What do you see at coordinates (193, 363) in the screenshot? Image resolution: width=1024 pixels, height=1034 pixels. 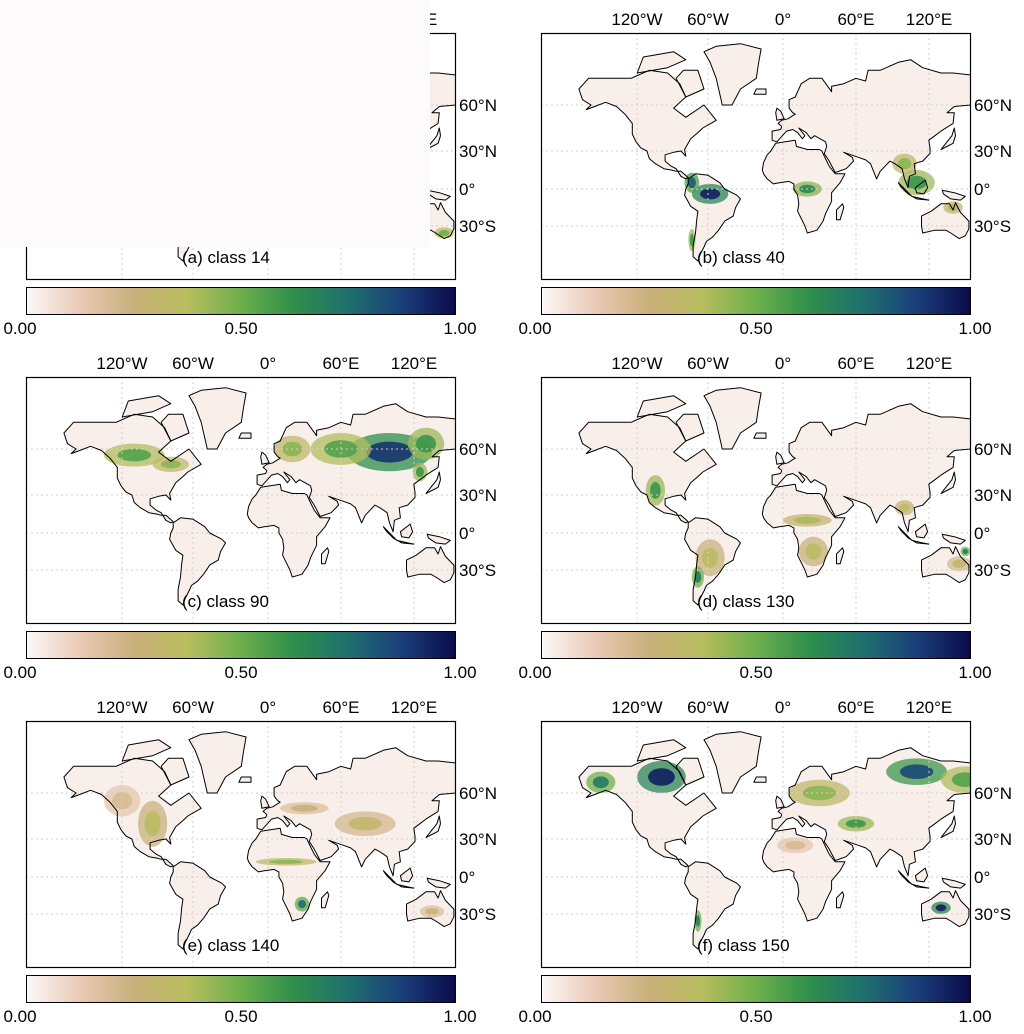 I see `longitude-label: 60°W` at bounding box center [193, 363].